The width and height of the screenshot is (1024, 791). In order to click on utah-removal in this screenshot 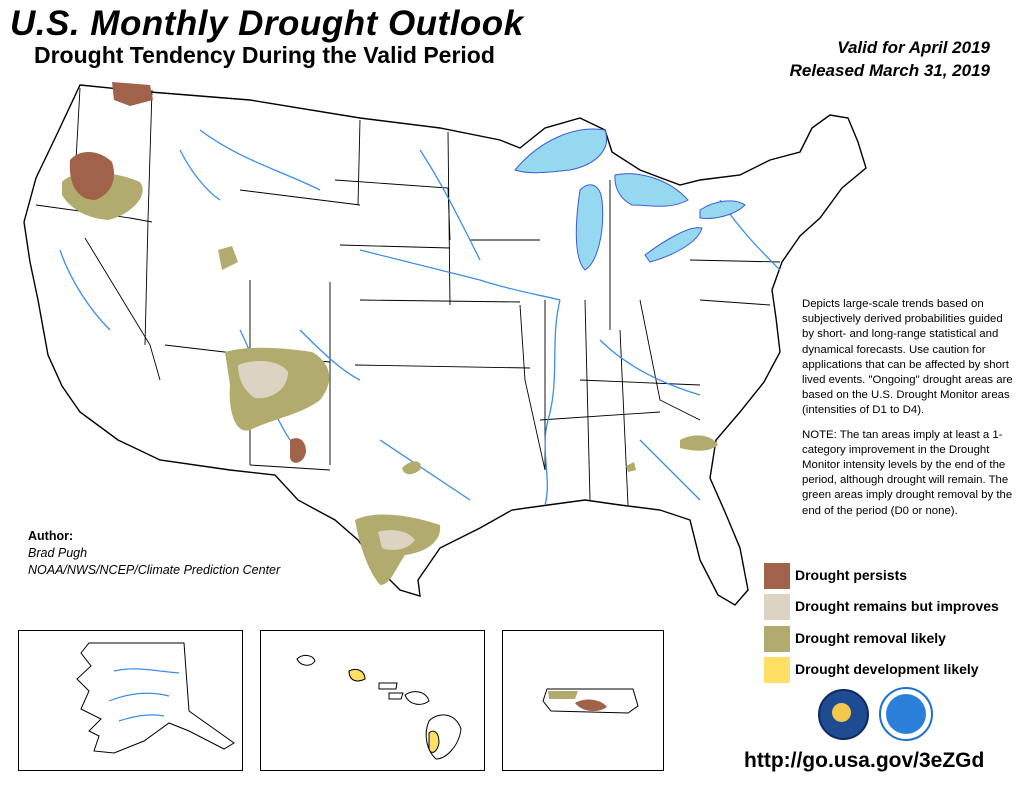, I will do `click(228, 258)`.